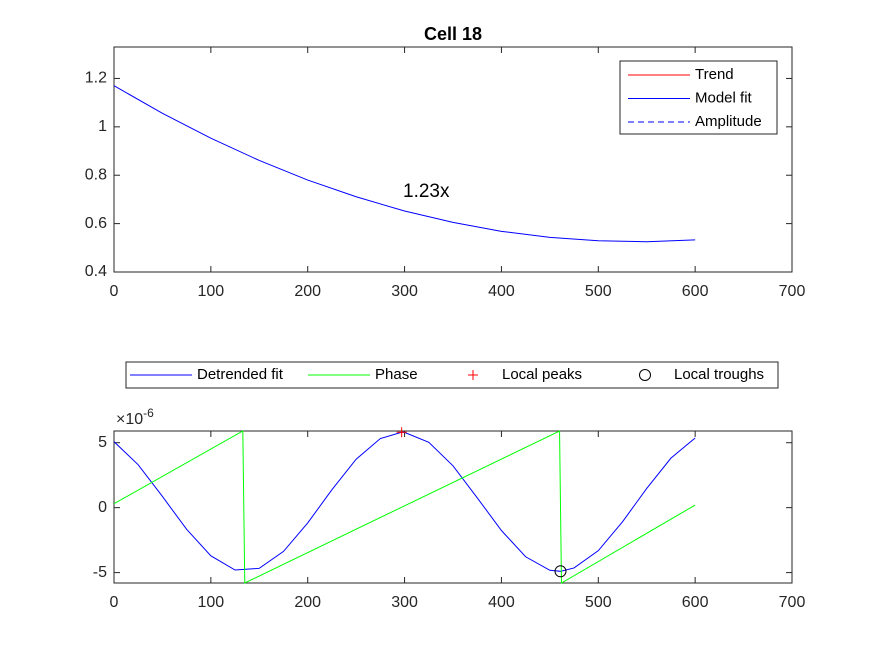 The width and height of the screenshot is (875, 656). What do you see at coordinates (148, 413) in the screenshot?
I see `y-multiplier-exponent: -6` at bounding box center [148, 413].